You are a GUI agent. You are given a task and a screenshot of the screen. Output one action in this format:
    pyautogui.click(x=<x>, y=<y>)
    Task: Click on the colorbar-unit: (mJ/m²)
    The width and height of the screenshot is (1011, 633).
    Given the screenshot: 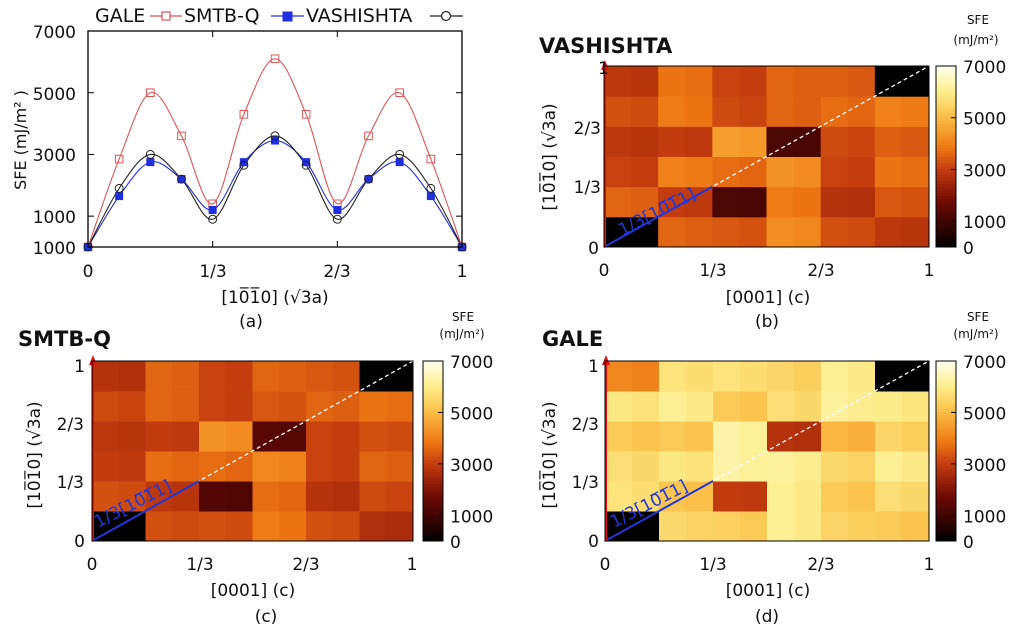 What is the action you would take?
    pyautogui.click(x=461, y=334)
    